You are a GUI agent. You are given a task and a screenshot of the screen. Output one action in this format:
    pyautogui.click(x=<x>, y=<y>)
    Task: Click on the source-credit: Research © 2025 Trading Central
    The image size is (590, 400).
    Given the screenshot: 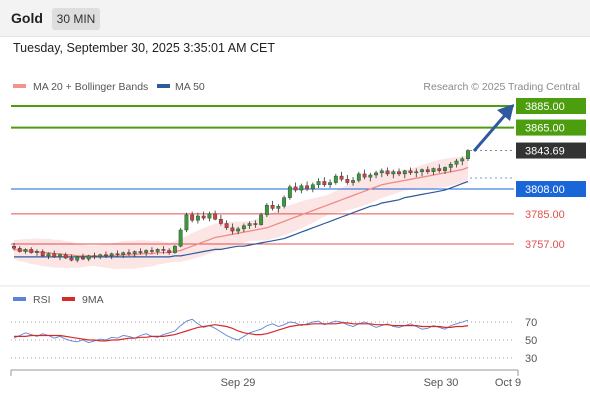 What is the action you would take?
    pyautogui.click(x=501, y=87)
    